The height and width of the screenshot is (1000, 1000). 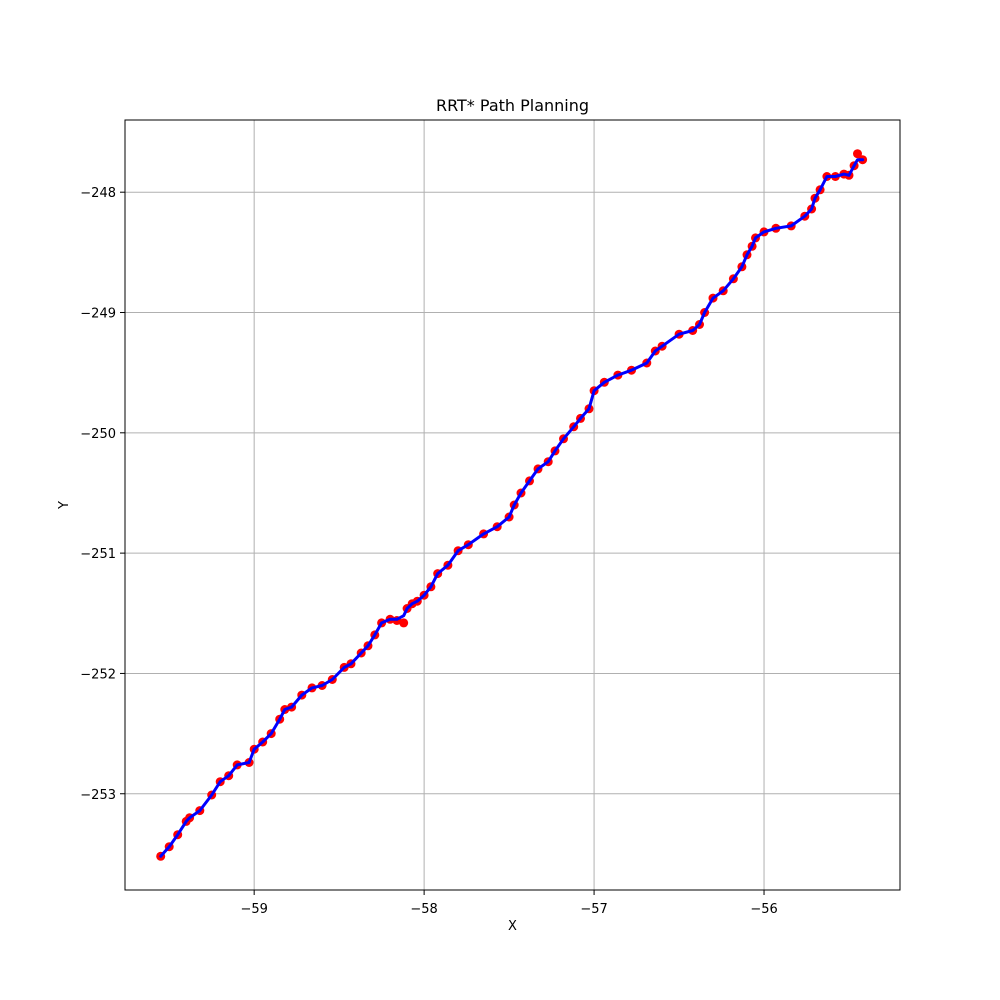 What do you see at coordinates (98, 554) in the screenshot?
I see `y-tick-label: −251` at bounding box center [98, 554].